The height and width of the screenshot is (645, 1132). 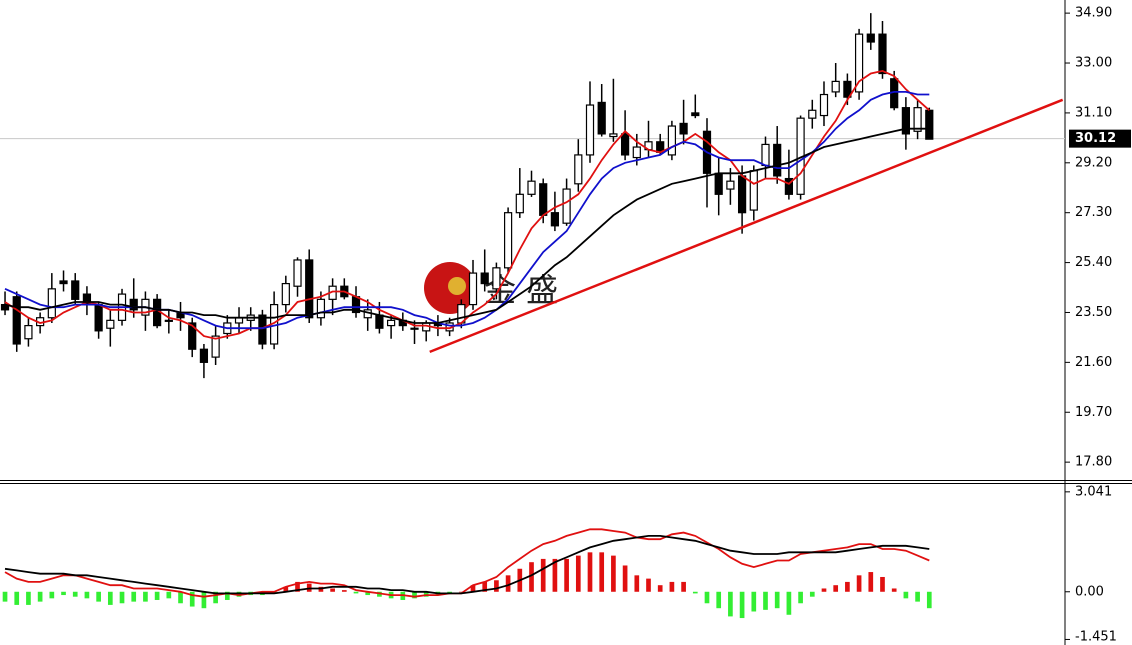 I want to click on y-tick-label: 0.00, so click(x=1089, y=591).